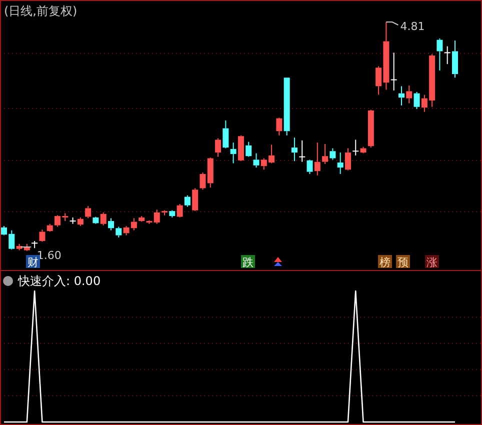  What do you see at coordinates (59, 281) in the screenshot?
I see `series-label: 快速介入: 0.00` at bounding box center [59, 281].